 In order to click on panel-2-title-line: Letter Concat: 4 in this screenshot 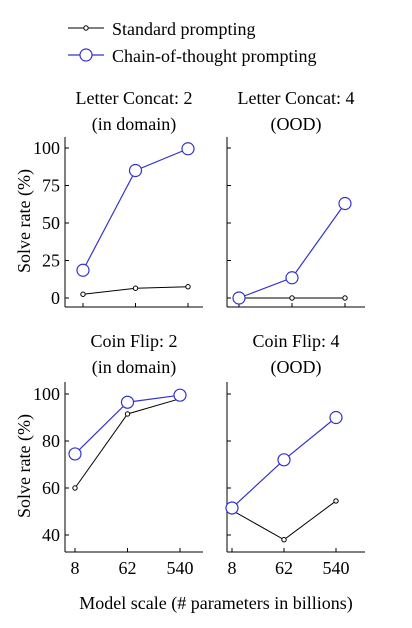, I will do `click(296, 98)`.